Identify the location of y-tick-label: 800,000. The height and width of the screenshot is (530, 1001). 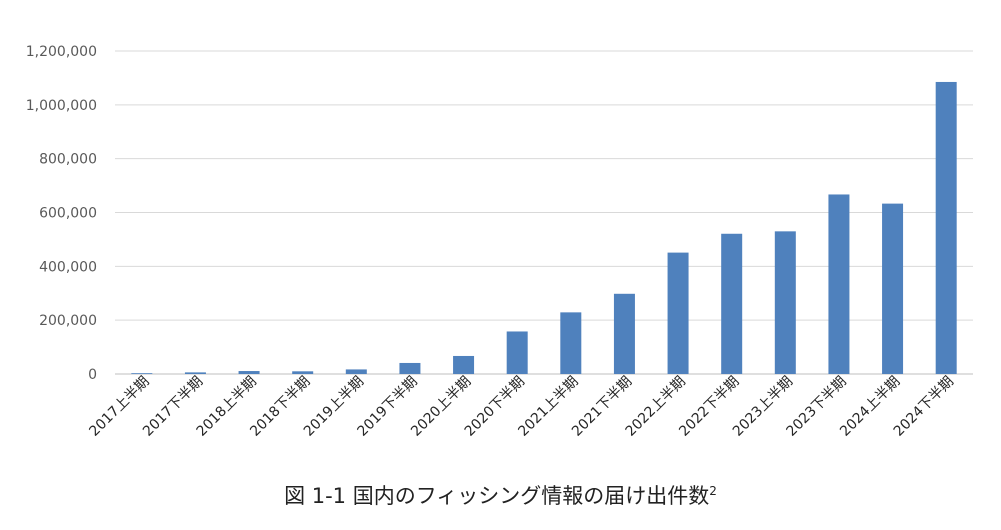
(68, 160).